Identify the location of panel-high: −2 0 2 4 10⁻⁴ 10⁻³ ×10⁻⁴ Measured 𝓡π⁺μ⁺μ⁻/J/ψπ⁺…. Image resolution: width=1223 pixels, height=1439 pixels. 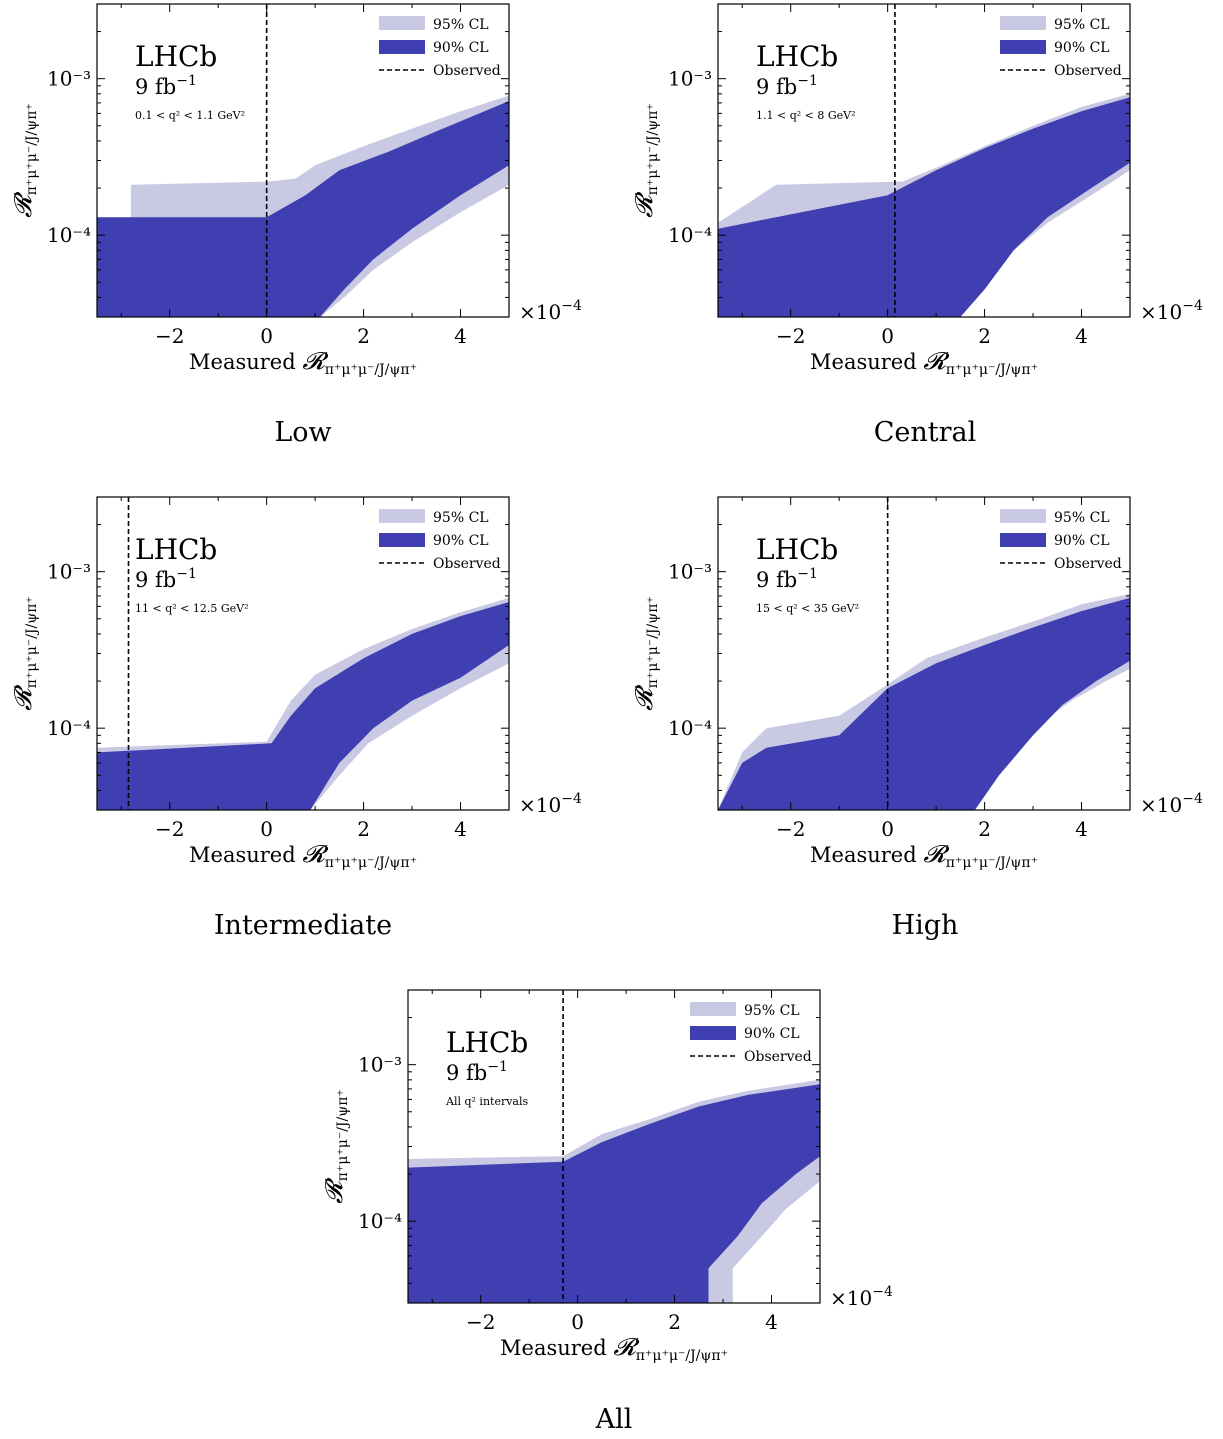
(916, 683).